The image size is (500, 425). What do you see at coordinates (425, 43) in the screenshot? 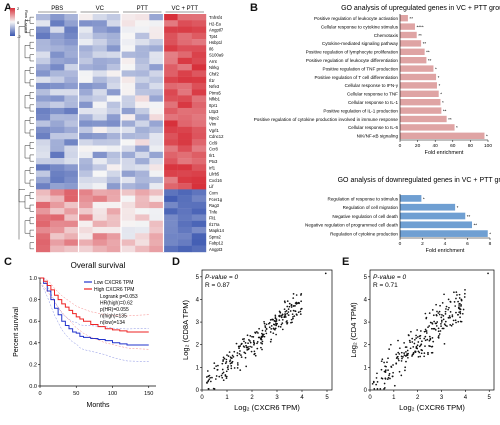
I see `go-significance-label: **` at bounding box center [425, 43].